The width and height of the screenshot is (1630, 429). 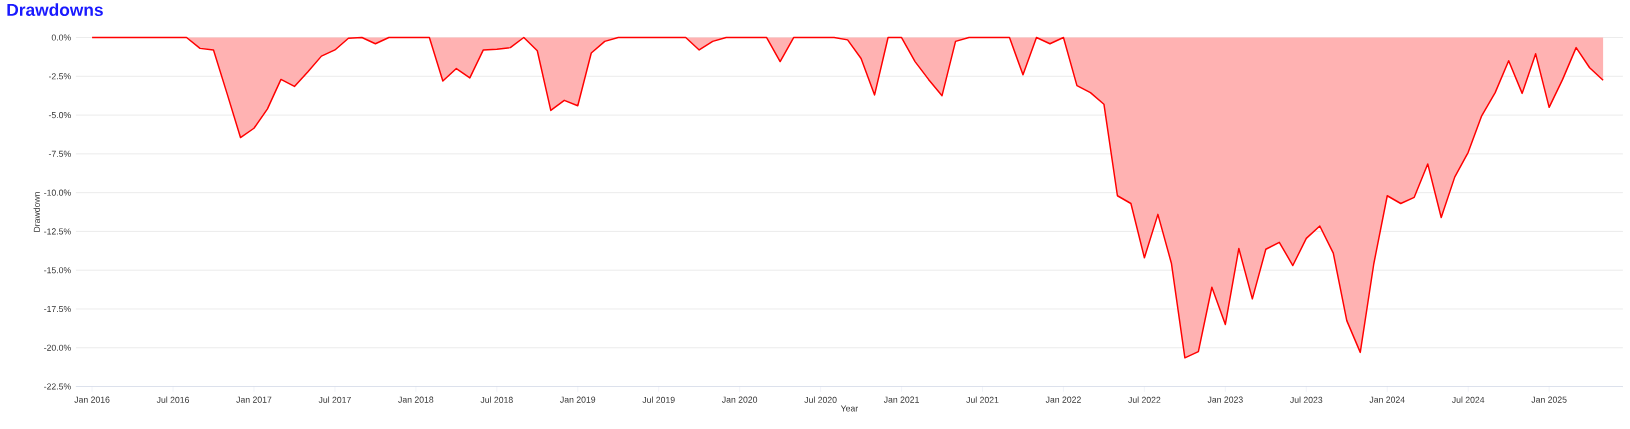 What do you see at coordinates (254, 399) in the screenshot?
I see `x-tick-label: Jan 2017` at bounding box center [254, 399].